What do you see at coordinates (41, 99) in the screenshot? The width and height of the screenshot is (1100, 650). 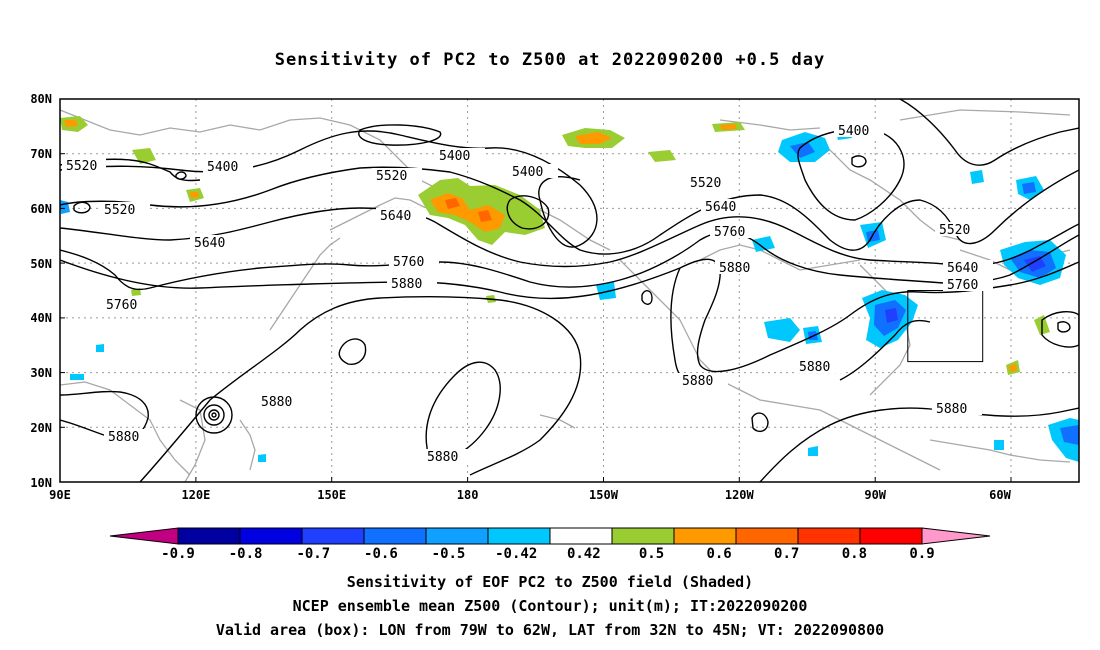 I see `lat-label: 80N` at bounding box center [41, 99].